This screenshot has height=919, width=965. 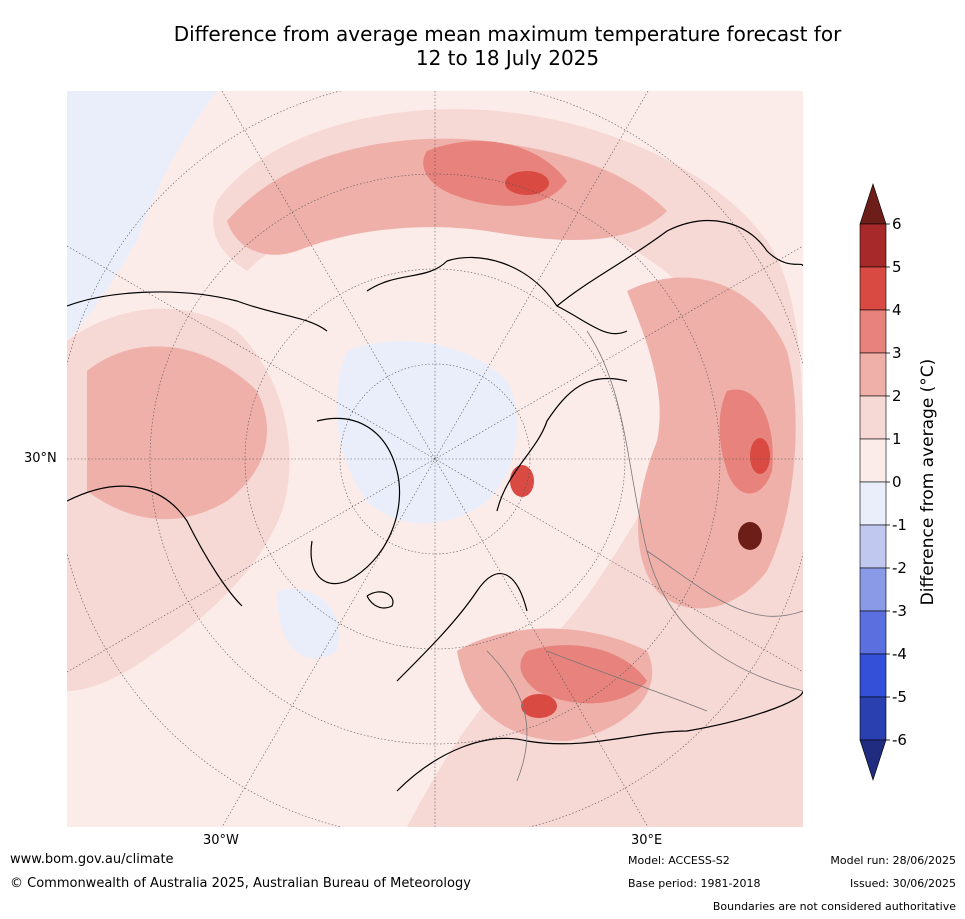 What do you see at coordinates (899, 568) in the screenshot?
I see `colorbar-tick-label: -2` at bounding box center [899, 568].